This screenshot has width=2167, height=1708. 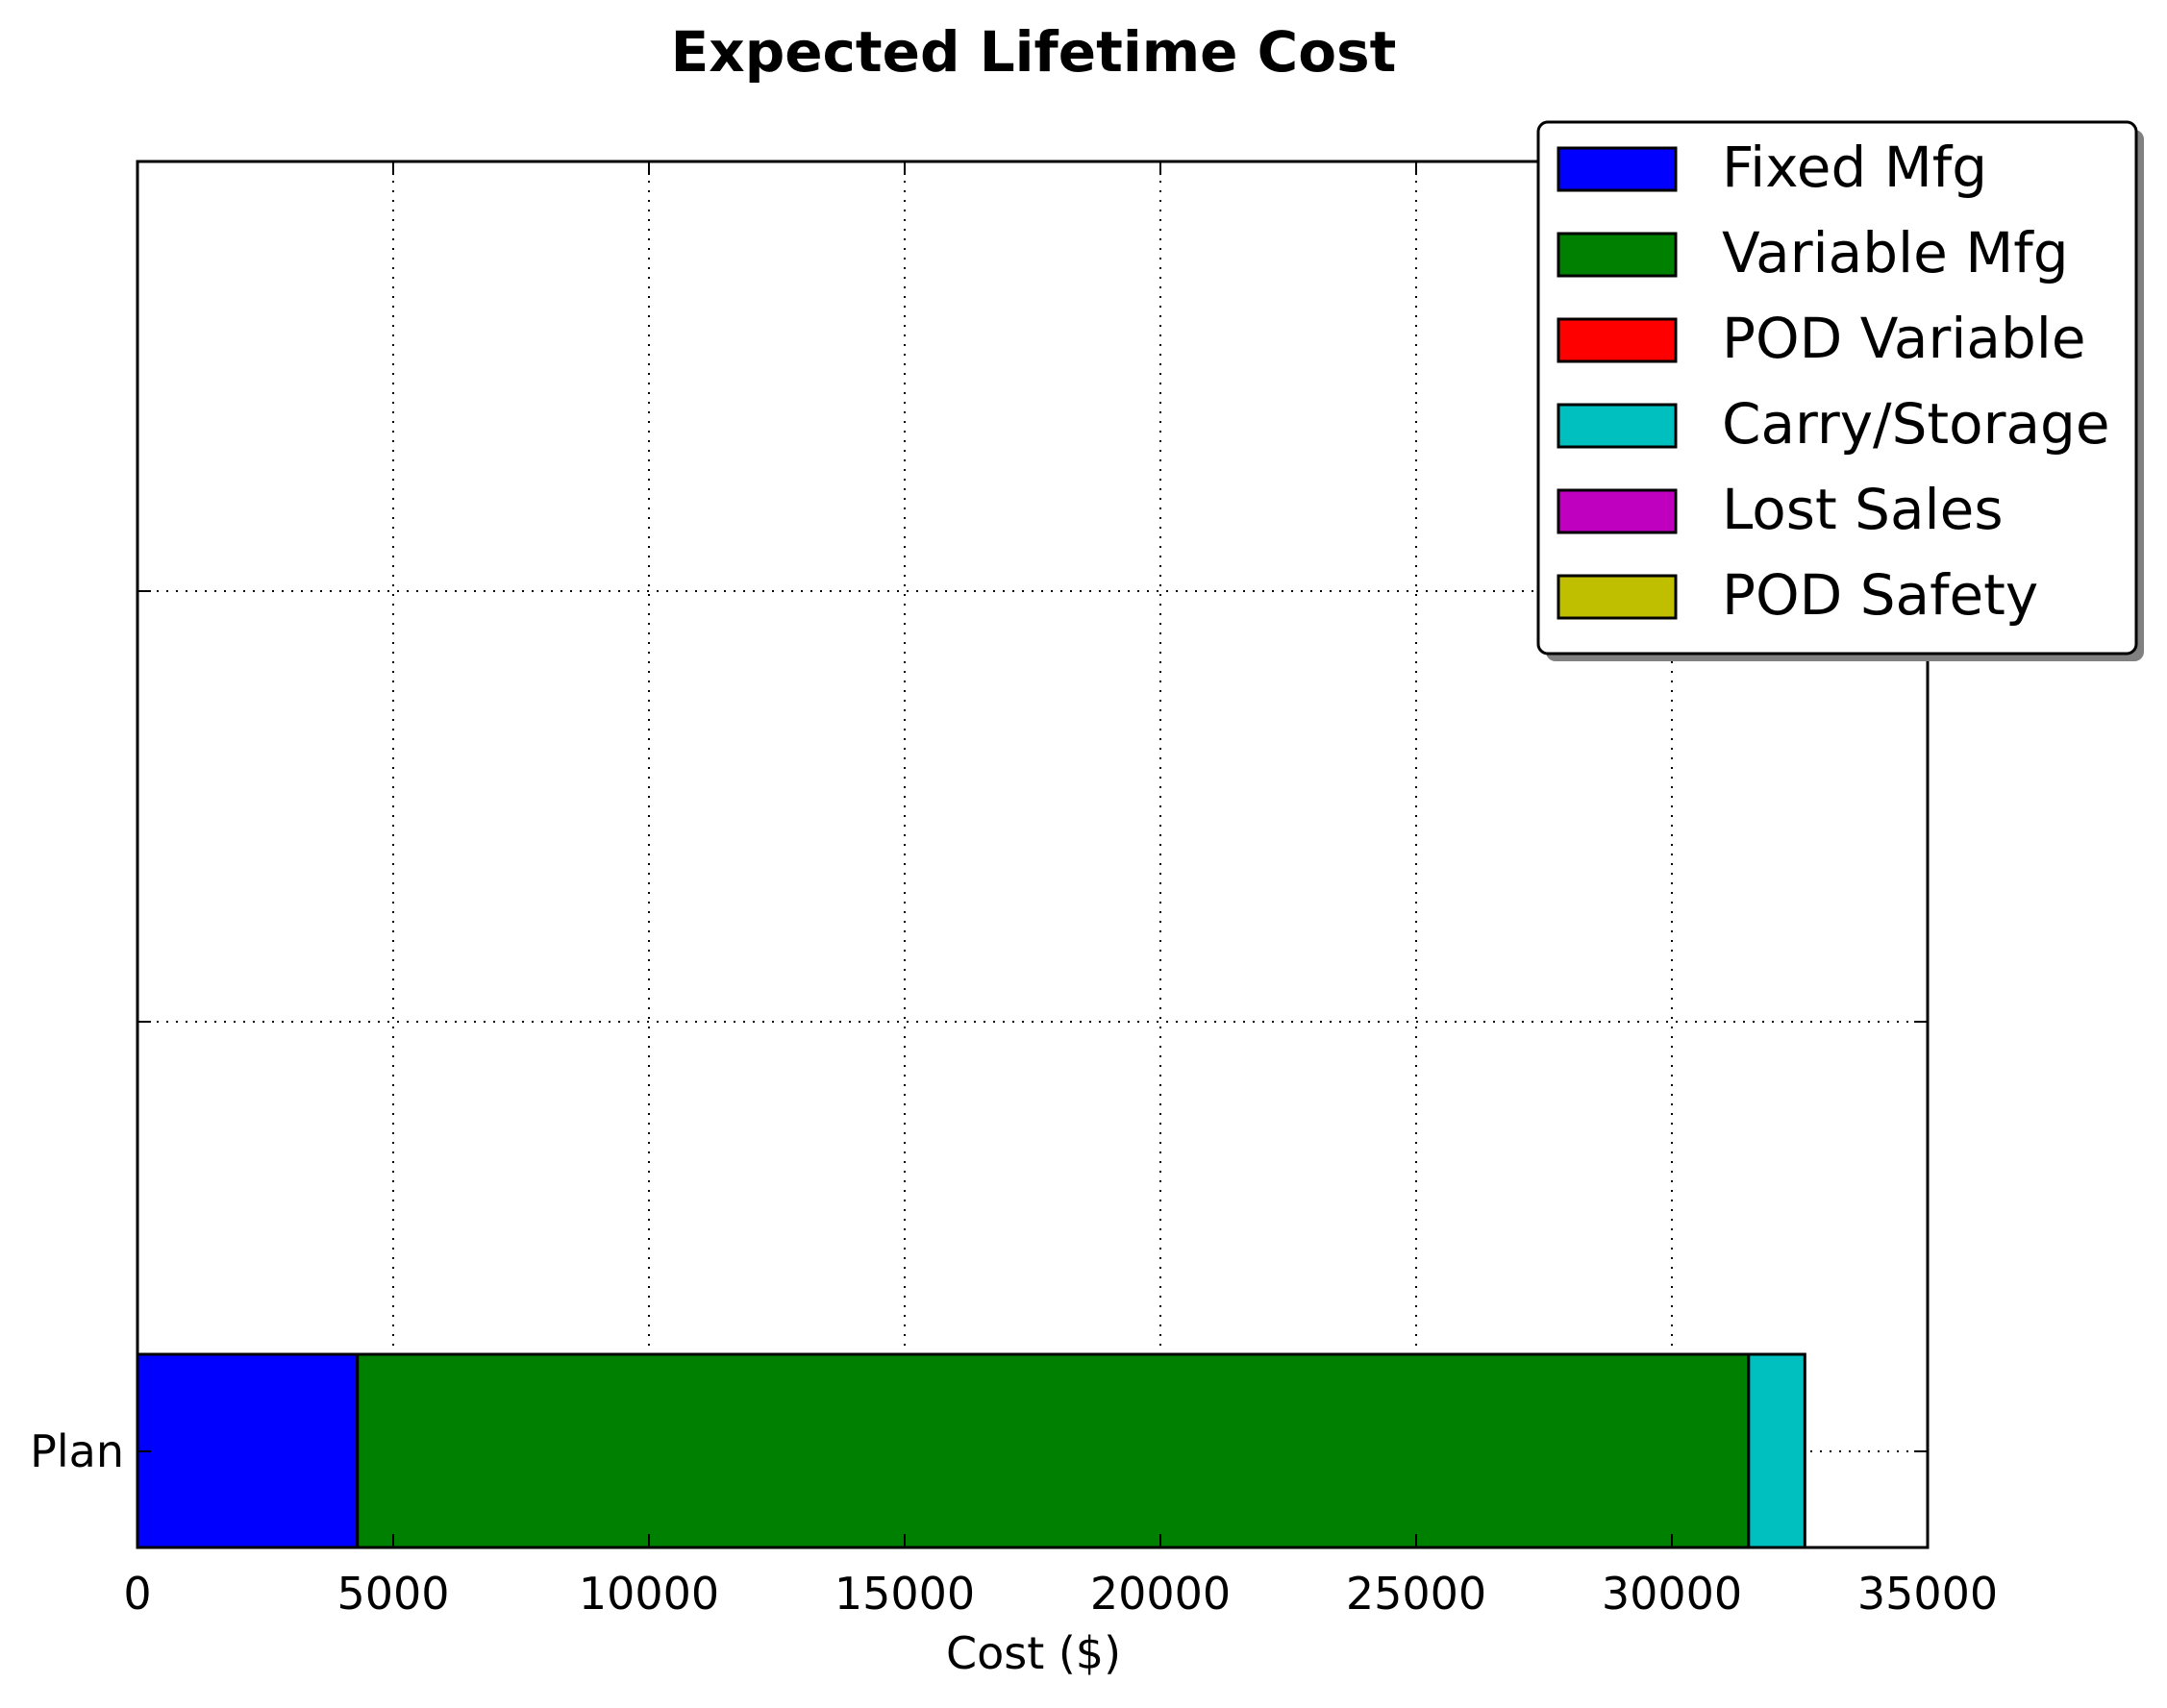 What do you see at coordinates (392, 1594) in the screenshot?
I see `x-tick-label: 5000` at bounding box center [392, 1594].